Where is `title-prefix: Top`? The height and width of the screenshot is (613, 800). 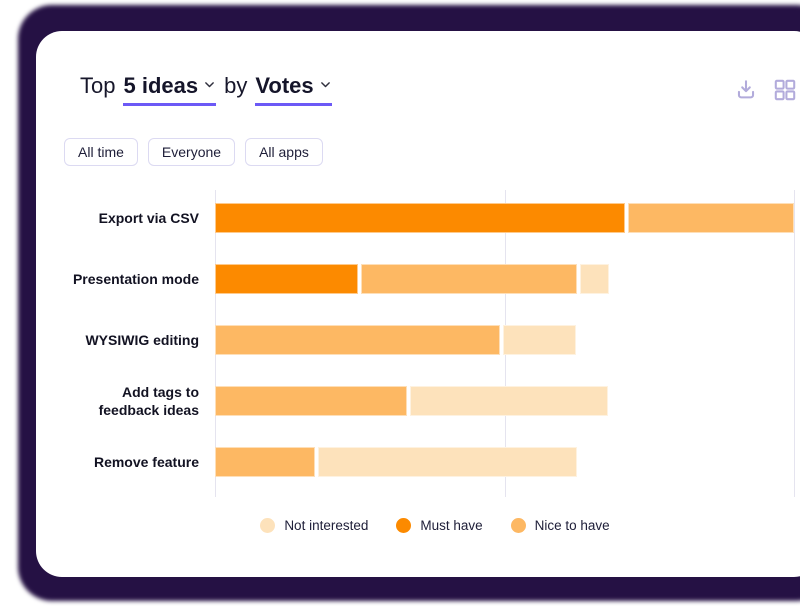
title-prefix: Top is located at coordinates (98, 85).